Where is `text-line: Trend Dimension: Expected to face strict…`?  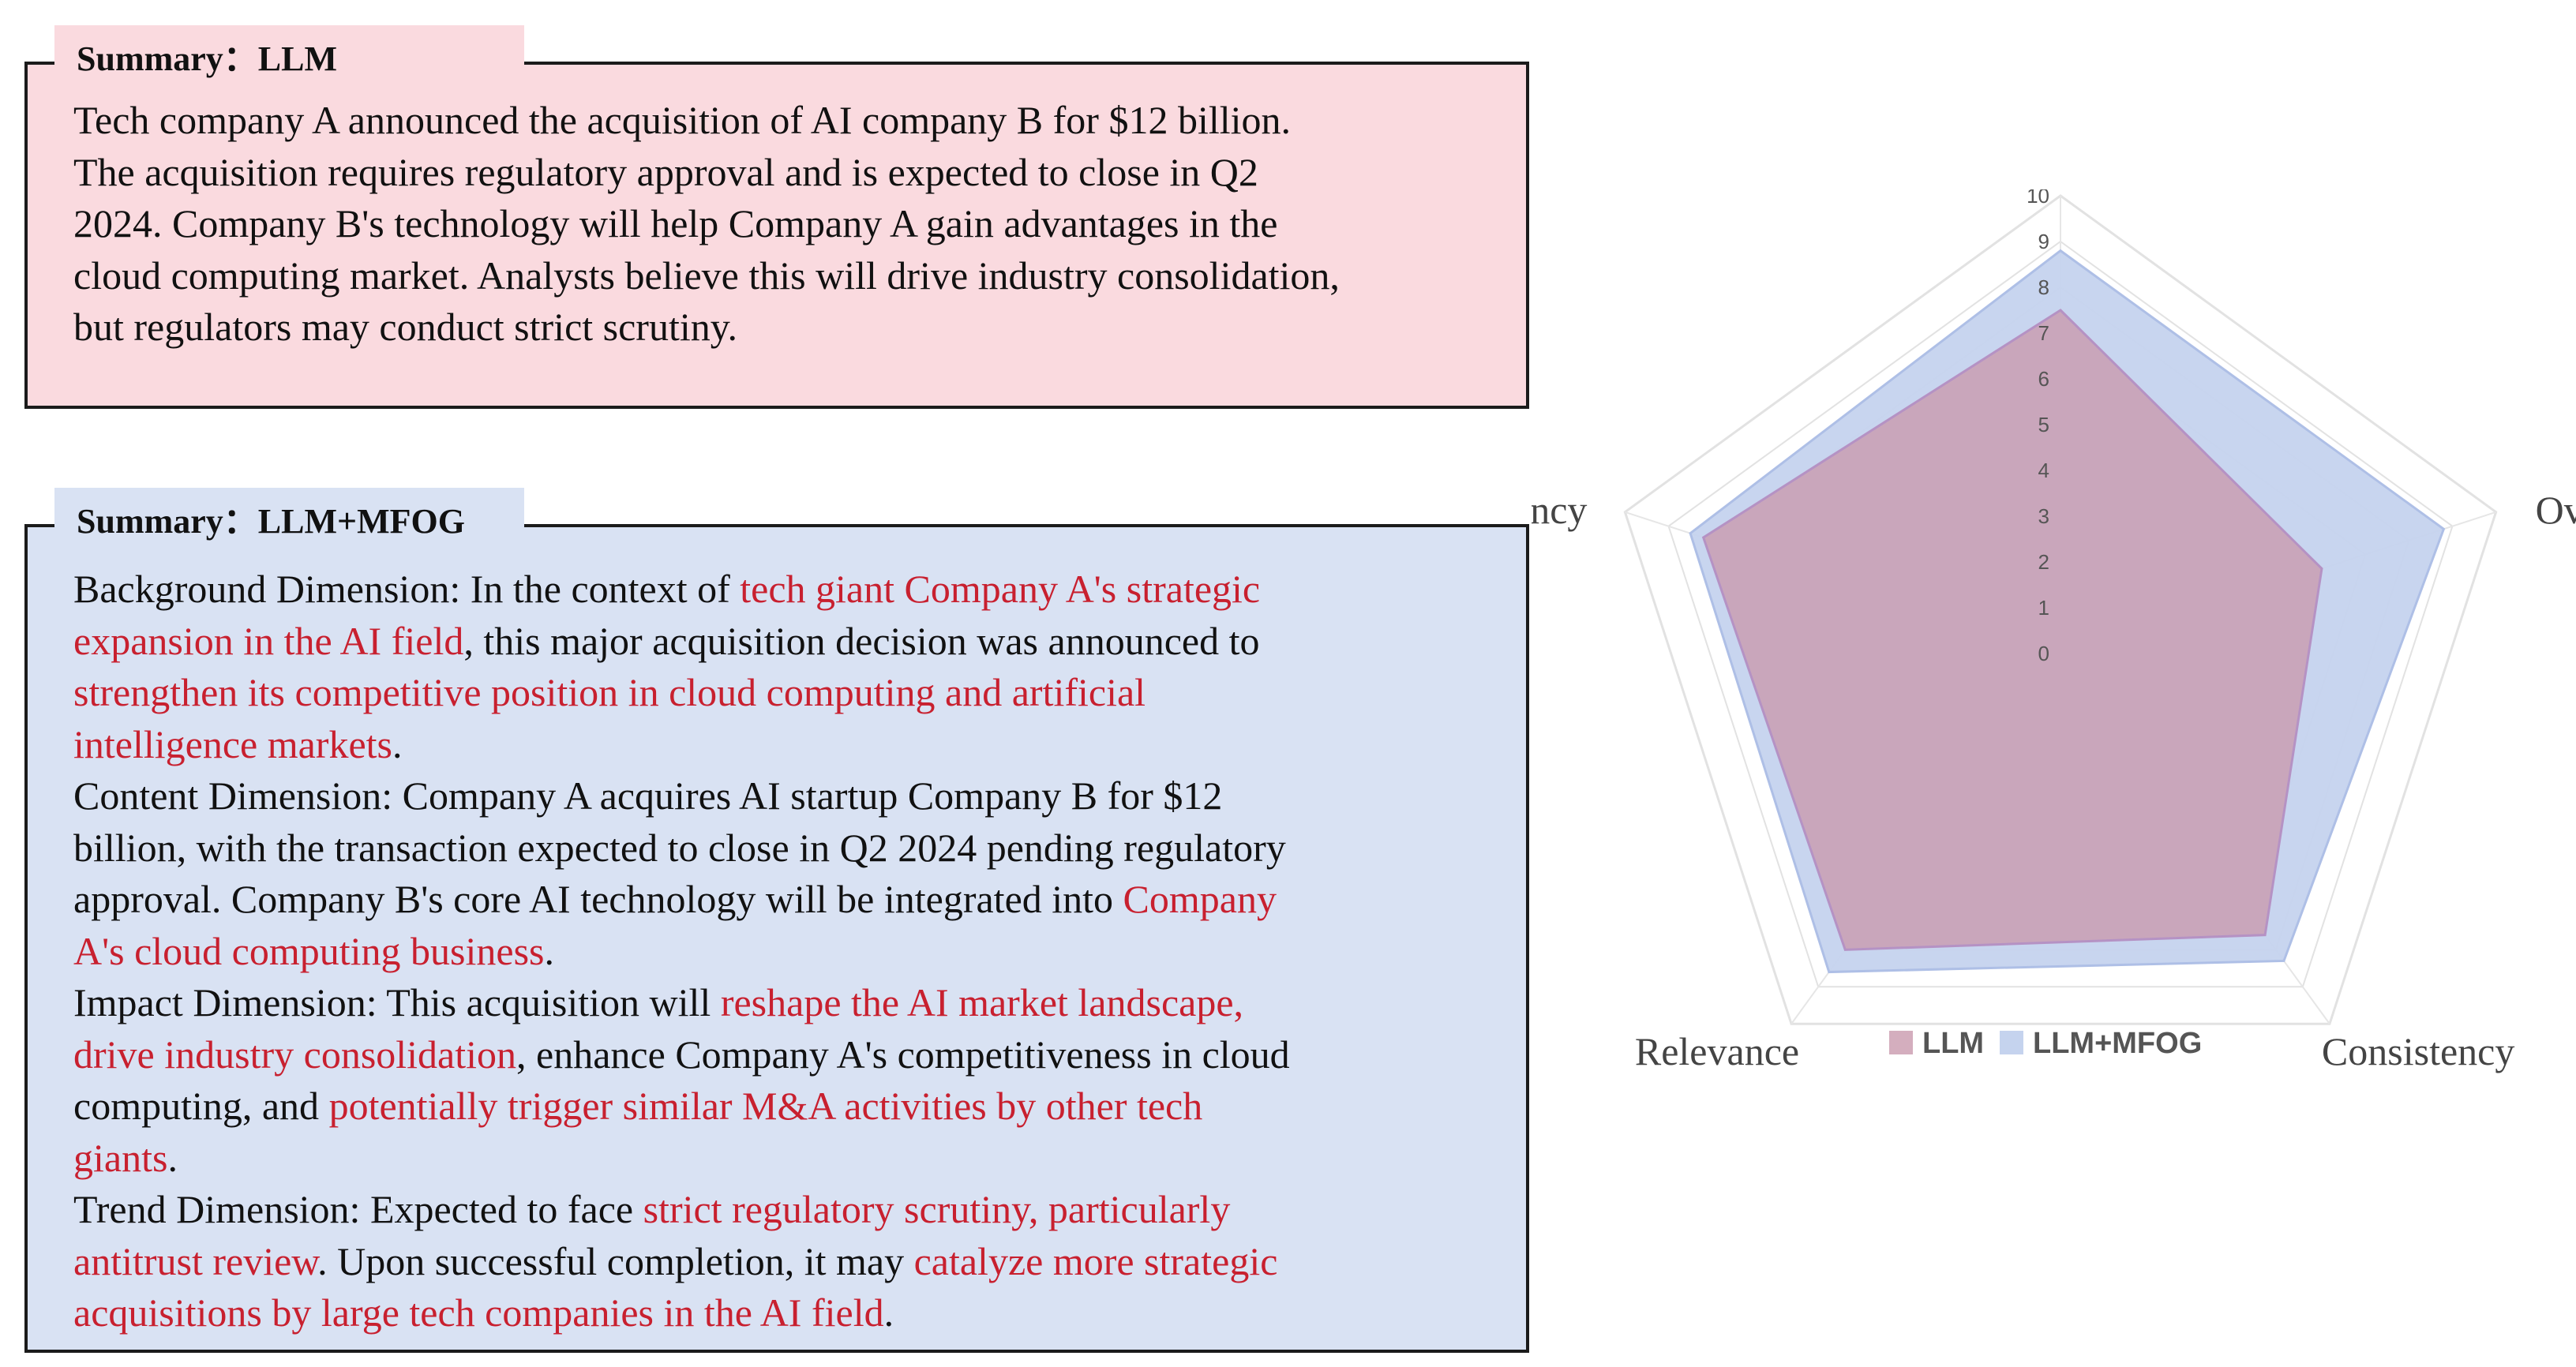
text-line: Trend Dimension: Expected to face strict… is located at coordinates (799, 1210).